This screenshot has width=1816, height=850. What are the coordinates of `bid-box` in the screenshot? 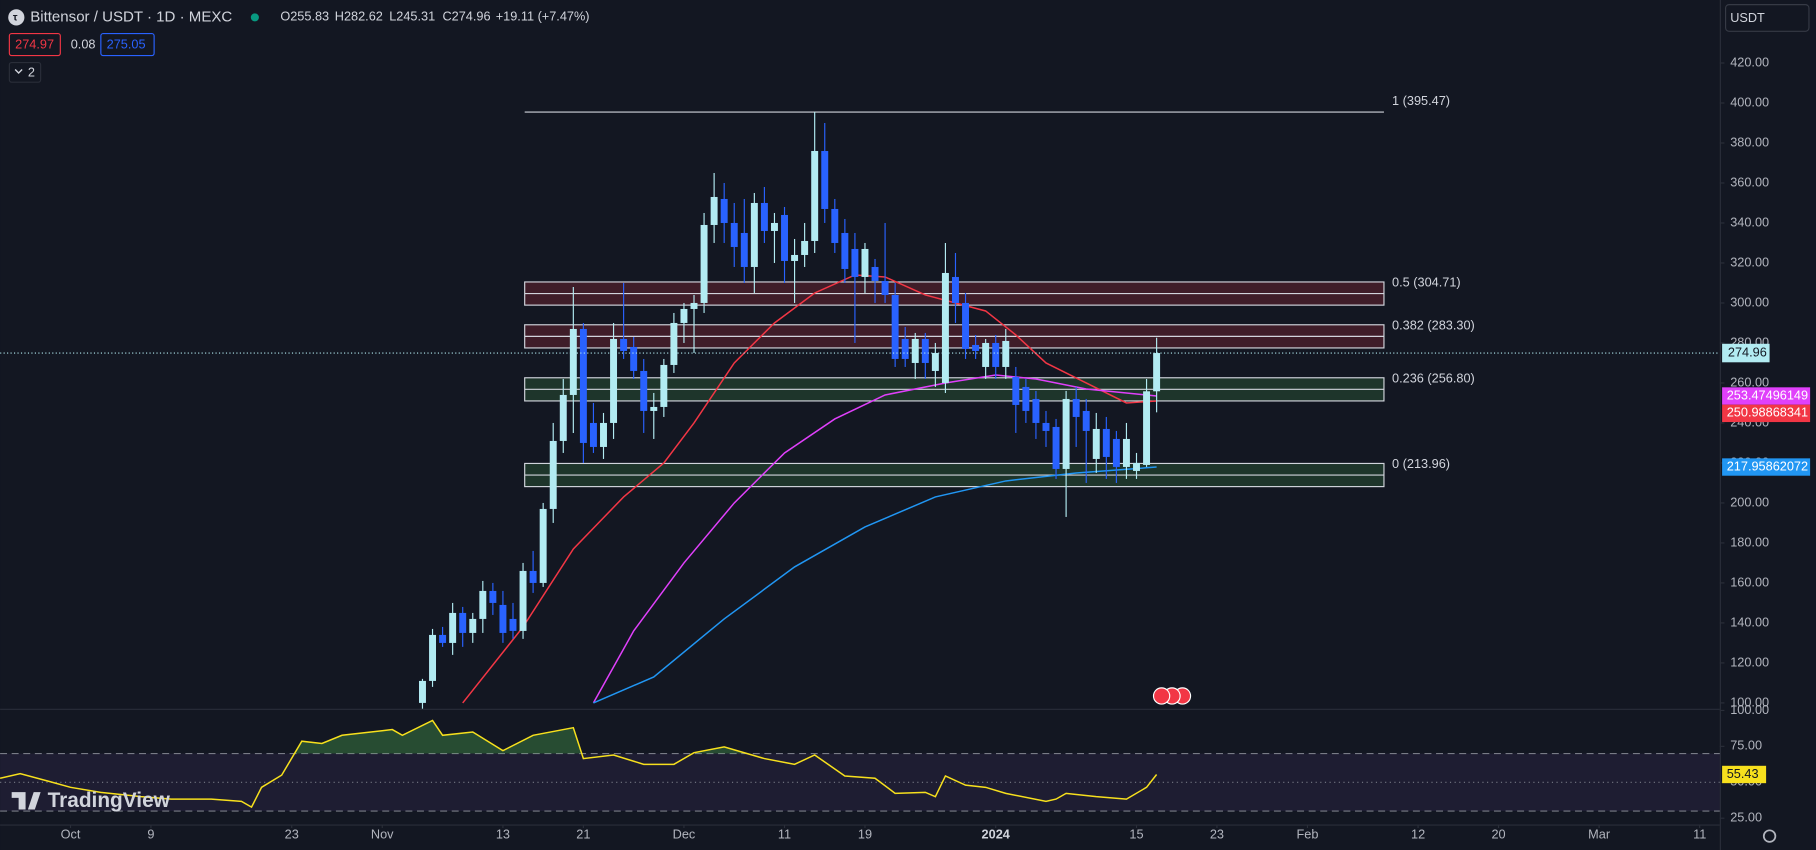 It's located at (34, 45).